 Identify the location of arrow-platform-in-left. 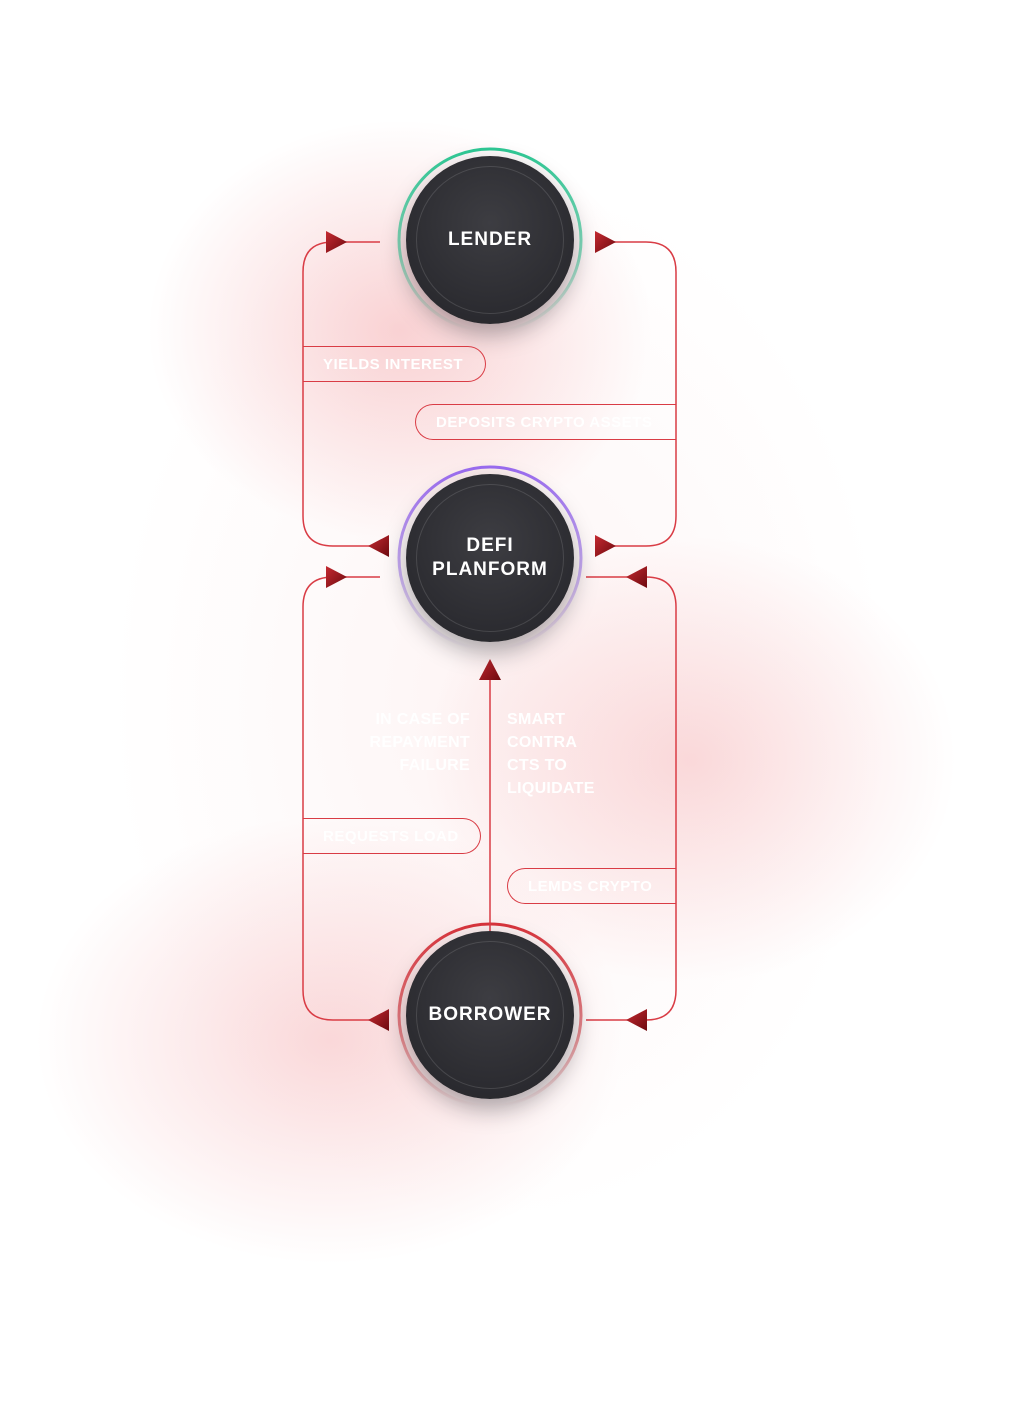
(378, 546).